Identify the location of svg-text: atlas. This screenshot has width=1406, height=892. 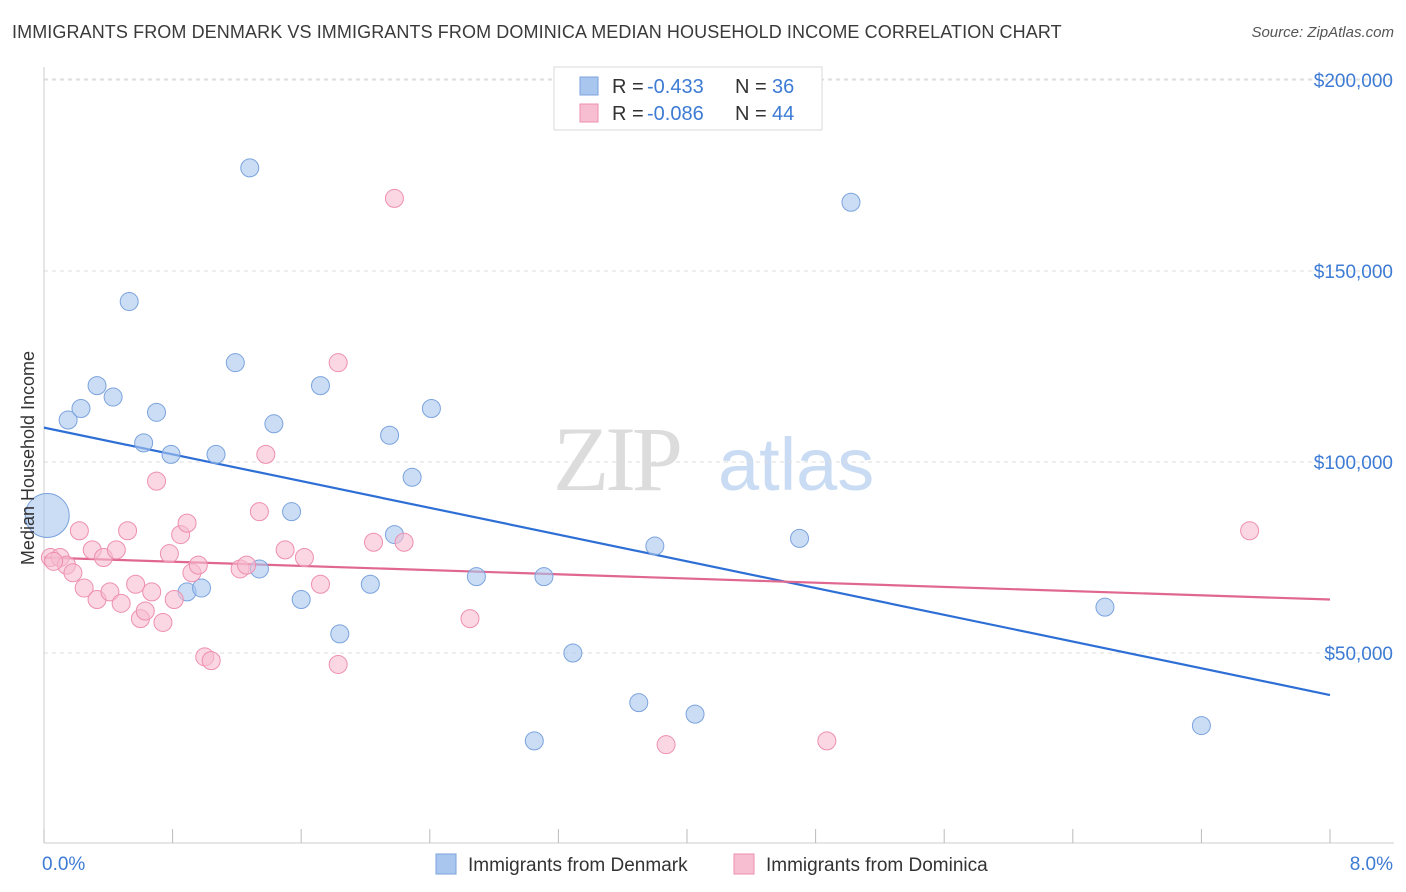
(796, 464).